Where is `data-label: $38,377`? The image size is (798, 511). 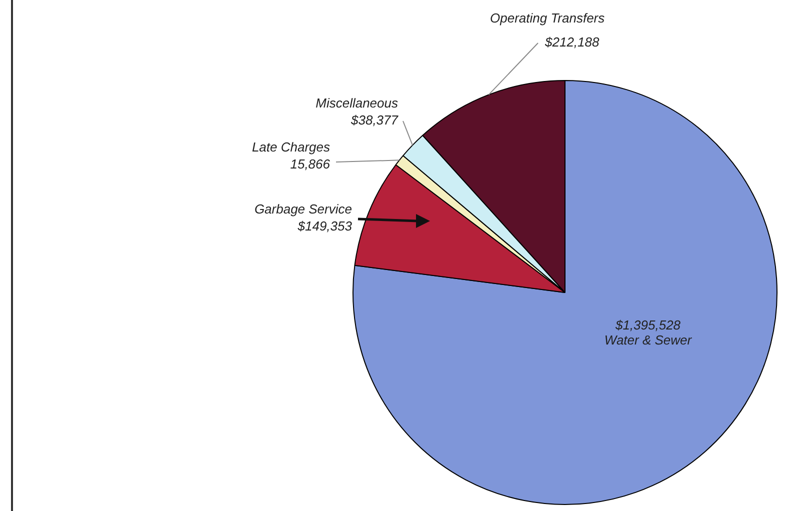
data-label: $38,377 is located at coordinates (374, 120).